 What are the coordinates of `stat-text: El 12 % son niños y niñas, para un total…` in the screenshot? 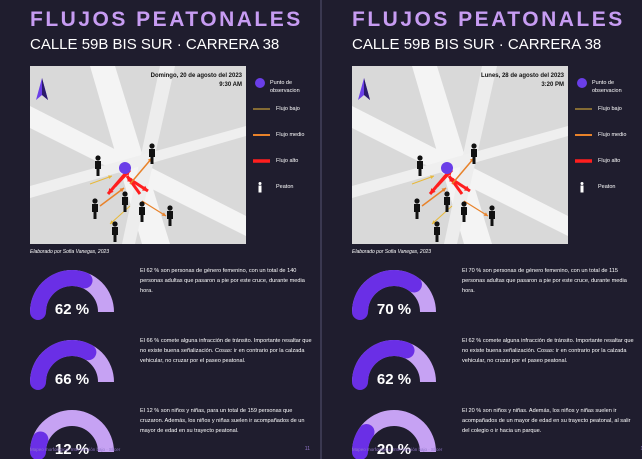 It's located at (222, 421).